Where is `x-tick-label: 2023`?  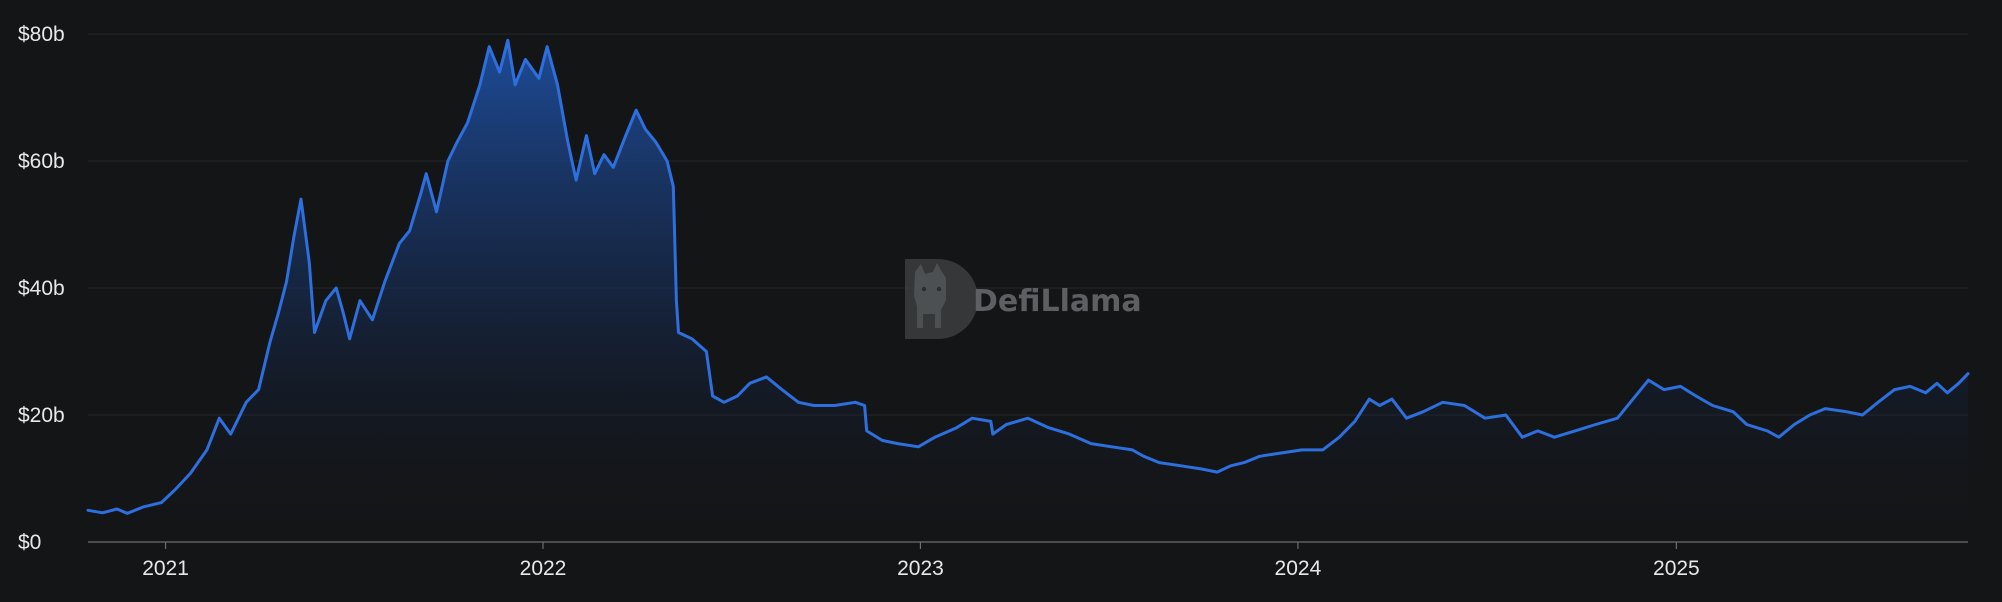
x-tick-label: 2023 is located at coordinates (920, 568).